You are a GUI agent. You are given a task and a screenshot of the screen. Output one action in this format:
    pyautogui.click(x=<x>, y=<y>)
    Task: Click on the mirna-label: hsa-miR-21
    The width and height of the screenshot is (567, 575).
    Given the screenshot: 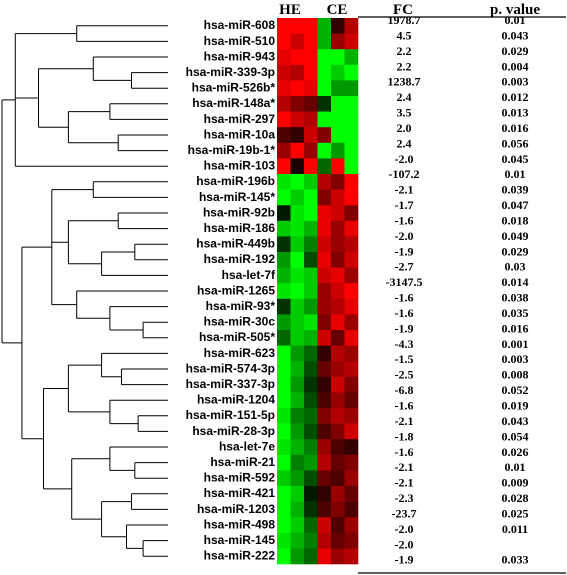 What is the action you would take?
    pyautogui.click(x=242, y=462)
    